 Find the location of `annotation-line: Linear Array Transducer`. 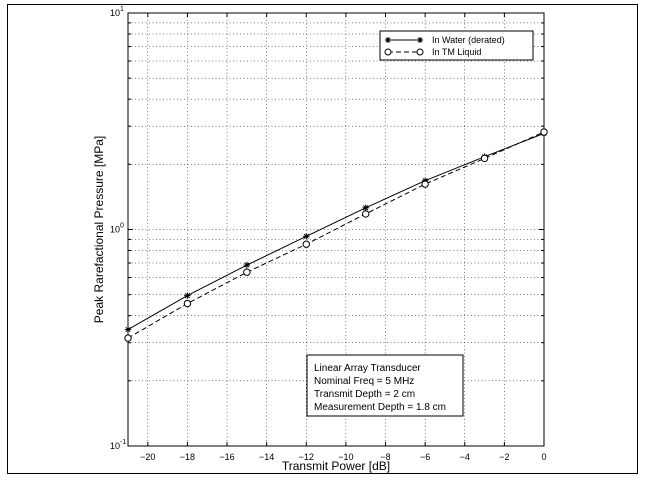

annotation-line: Linear Array Transducer is located at coordinates (367, 368).